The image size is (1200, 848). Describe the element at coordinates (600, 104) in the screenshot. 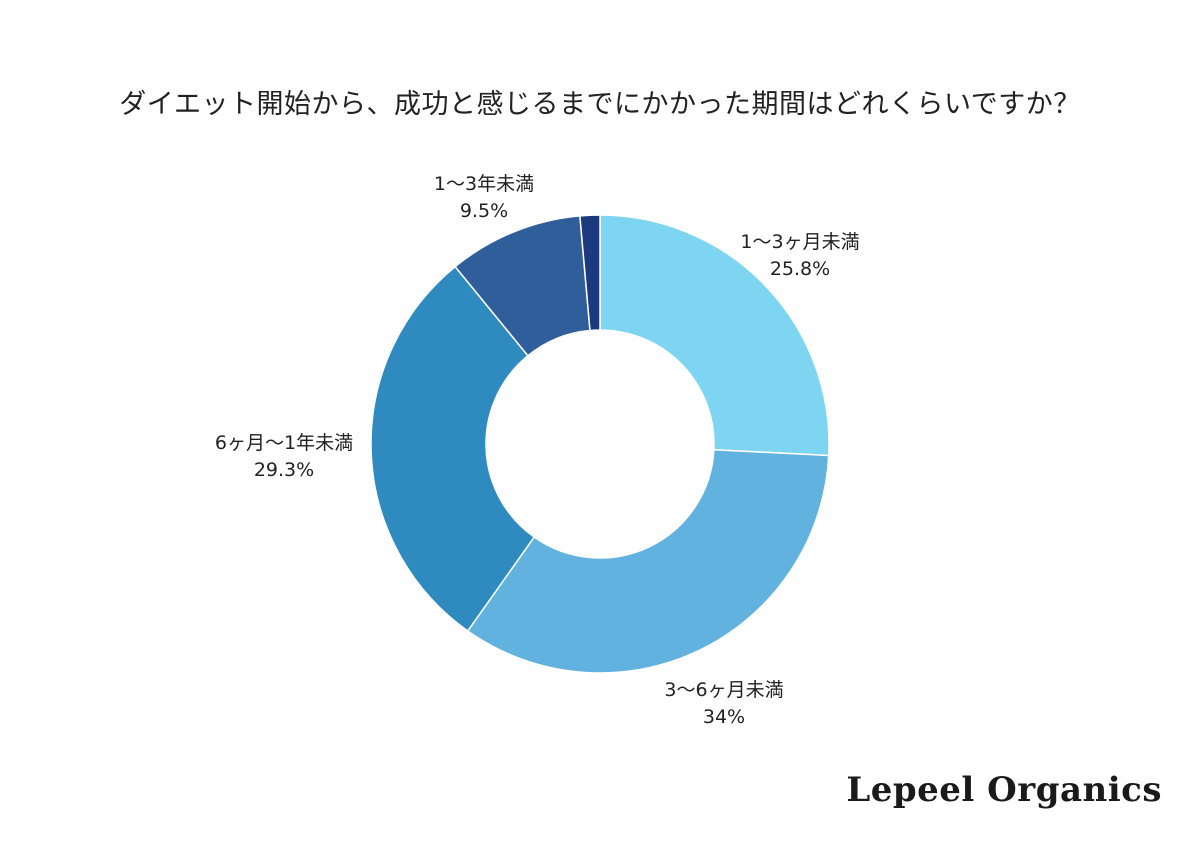

I see `chart-title: ダイエット開始から、成功と感じるまでにかかった期間はどれくらいですか？` at that location.